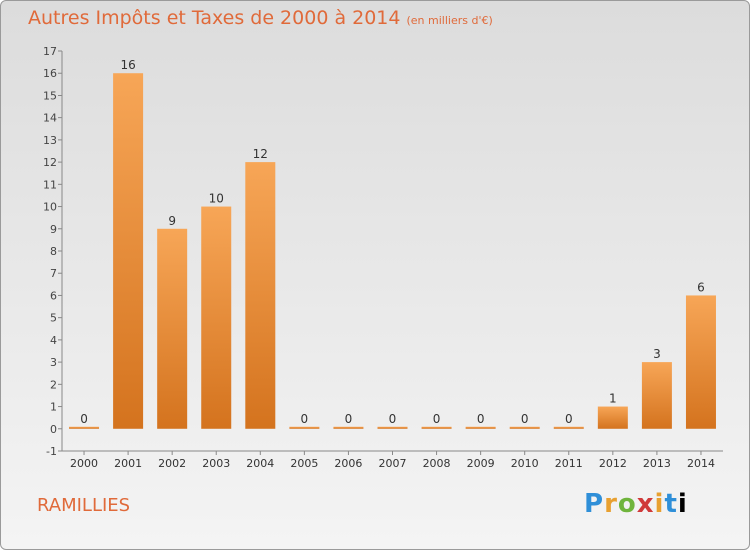  Describe the element at coordinates (260, 463) in the screenshot. I see `x-tick-label: 2004` at that location.